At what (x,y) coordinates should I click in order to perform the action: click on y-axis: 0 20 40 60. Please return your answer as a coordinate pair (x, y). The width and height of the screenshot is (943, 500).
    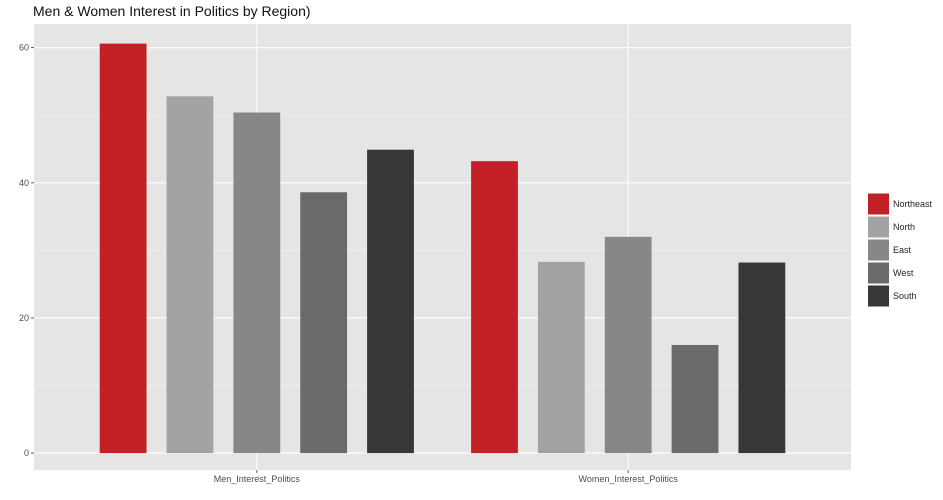
    Looking at the image, I should click on (26, 250).